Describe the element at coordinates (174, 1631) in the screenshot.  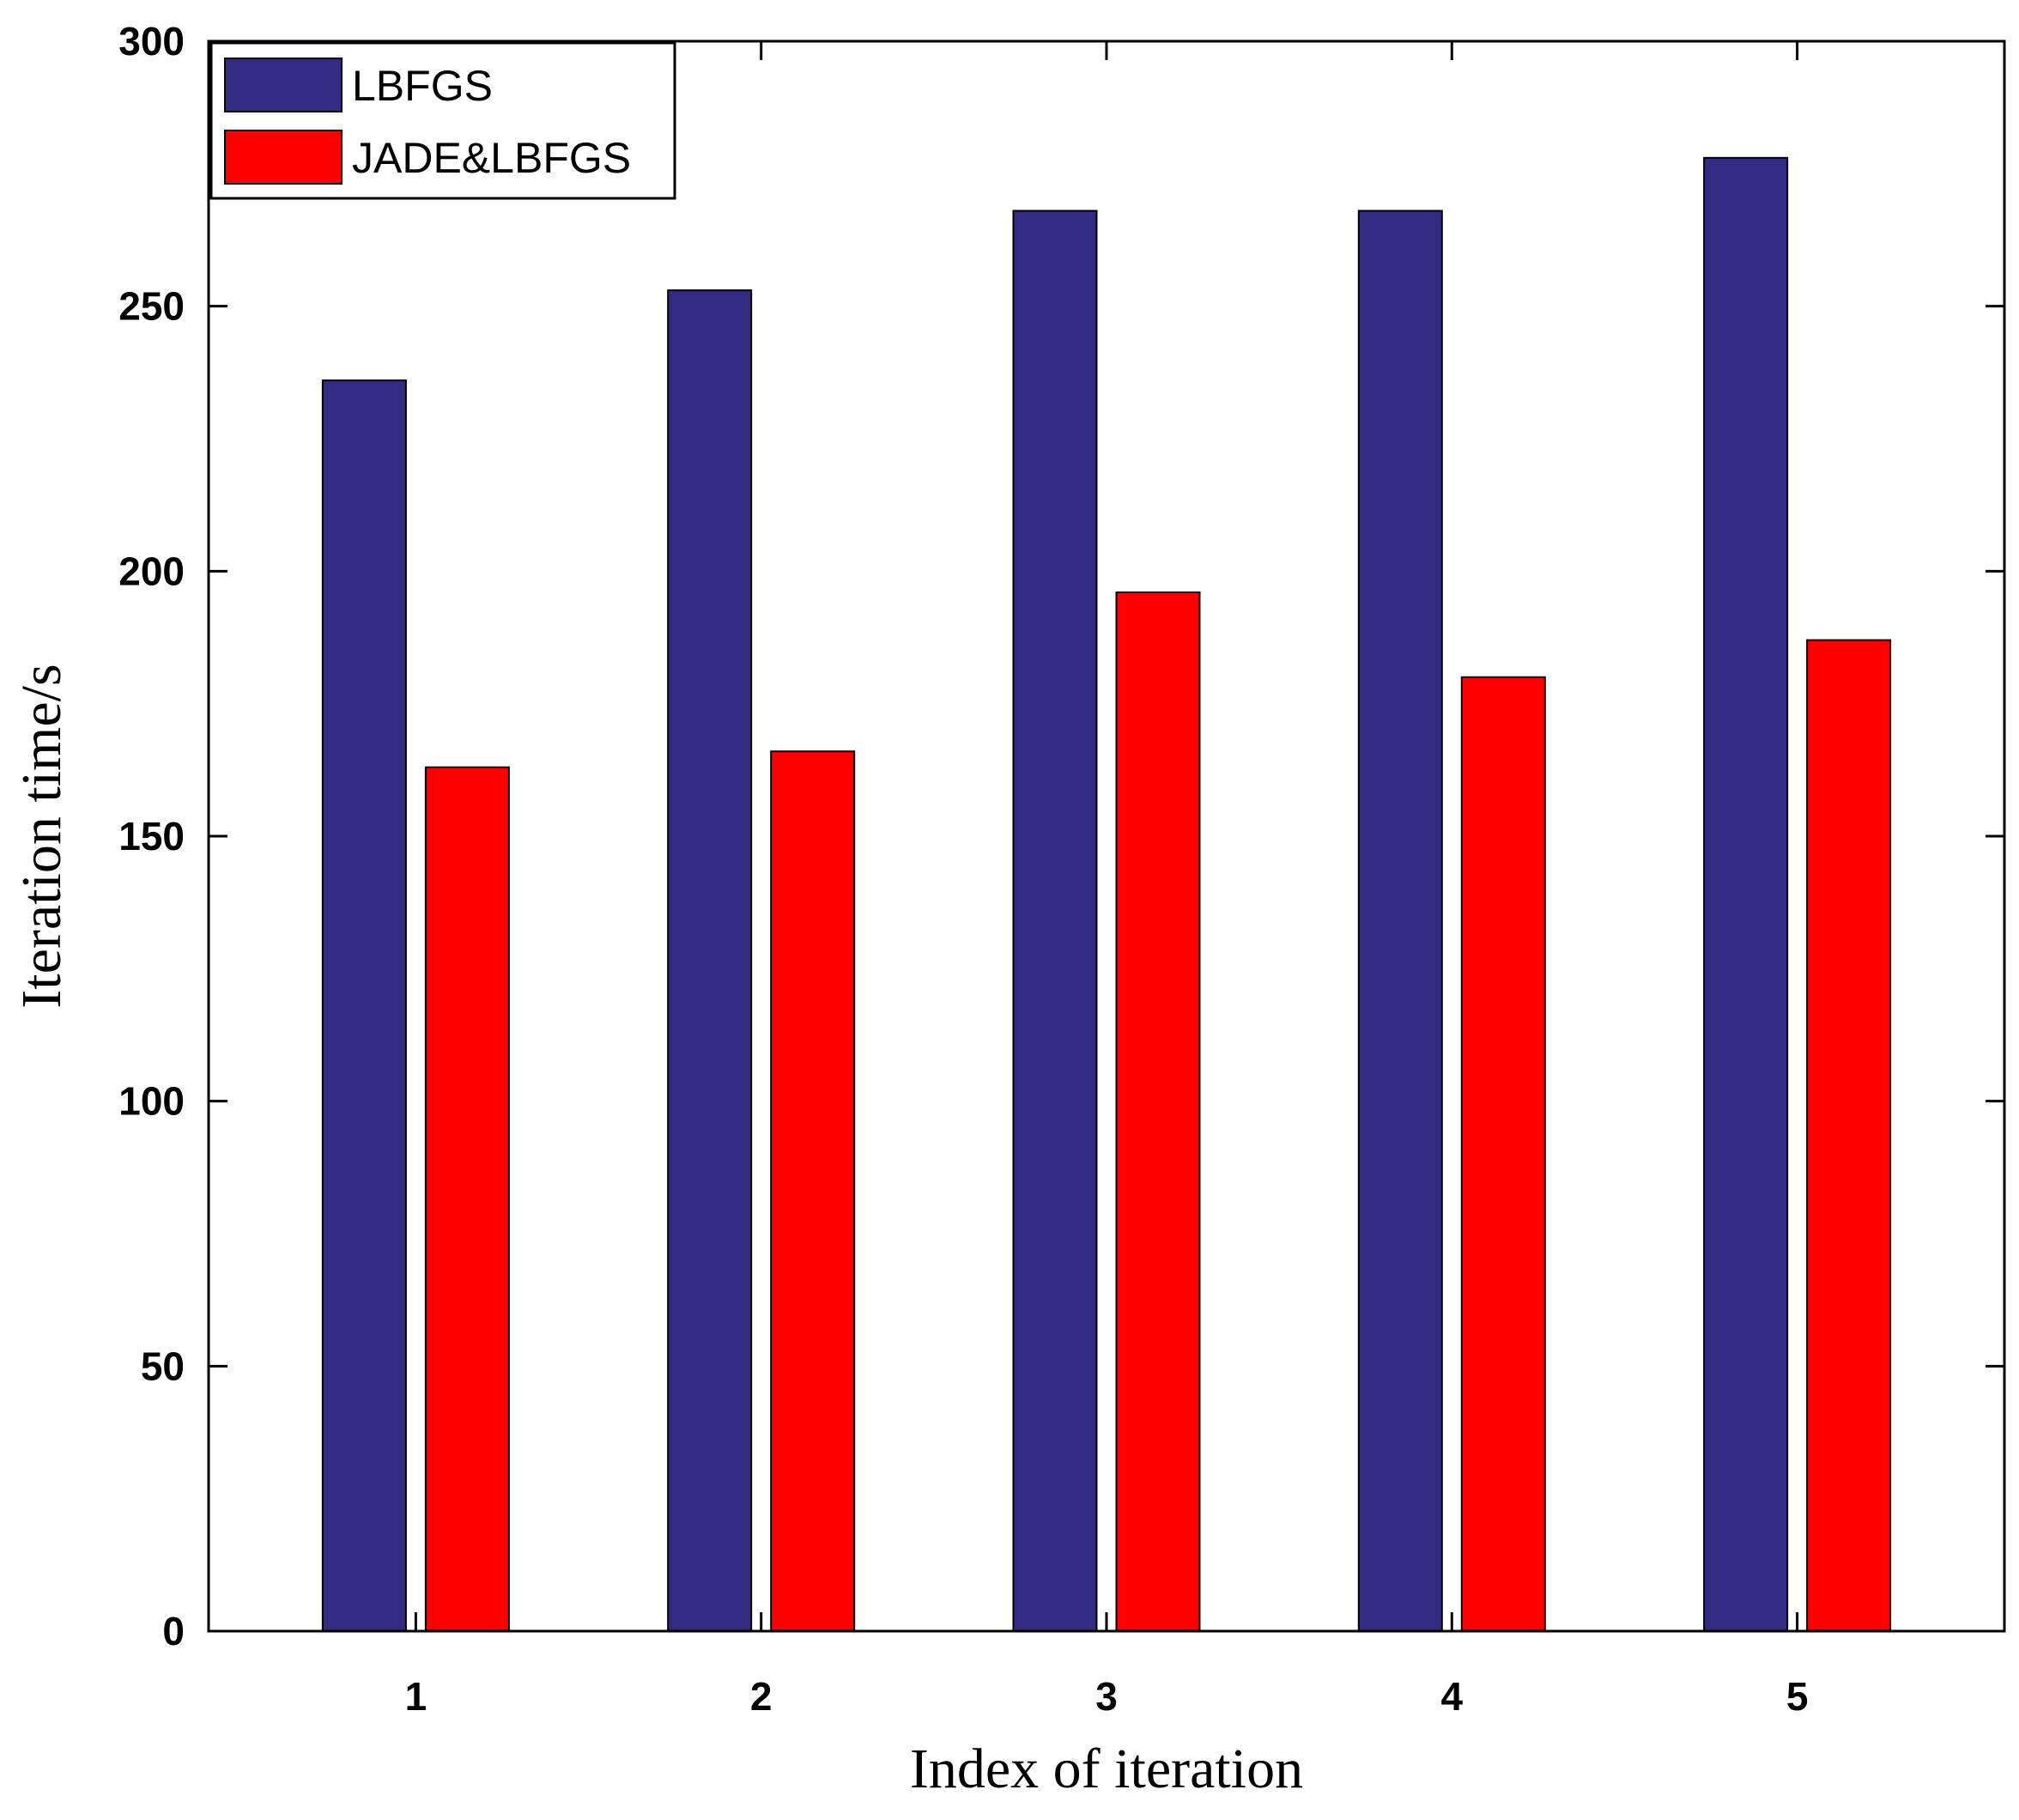
I see `y-tick-label: 0` at that location.